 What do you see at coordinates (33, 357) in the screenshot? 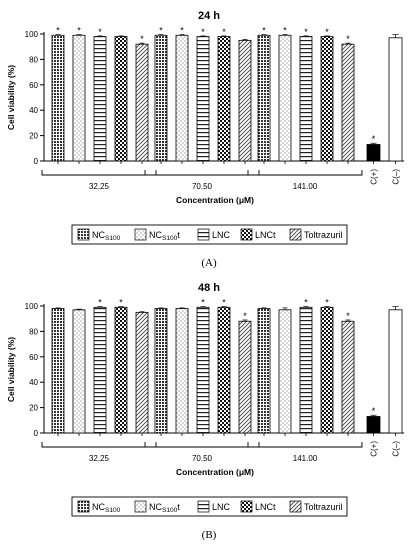
I see `y-tick-label: 60` at bounding box center [33, 357].